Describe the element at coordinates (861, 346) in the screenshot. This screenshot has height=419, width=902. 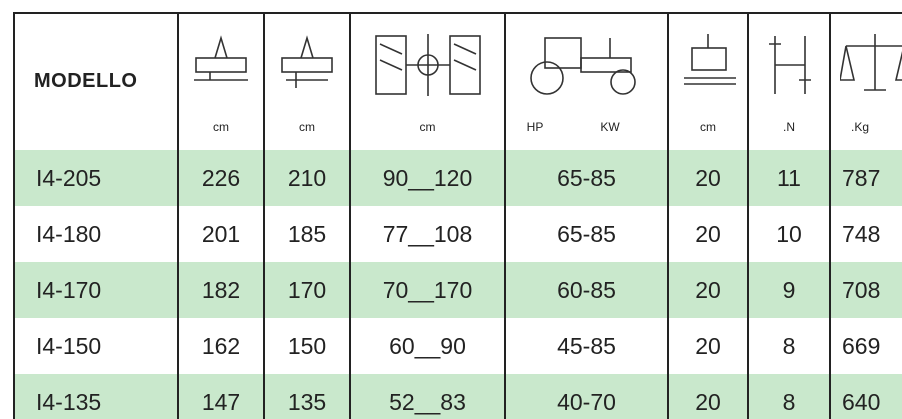
I see `table-cell: 669` at that location.